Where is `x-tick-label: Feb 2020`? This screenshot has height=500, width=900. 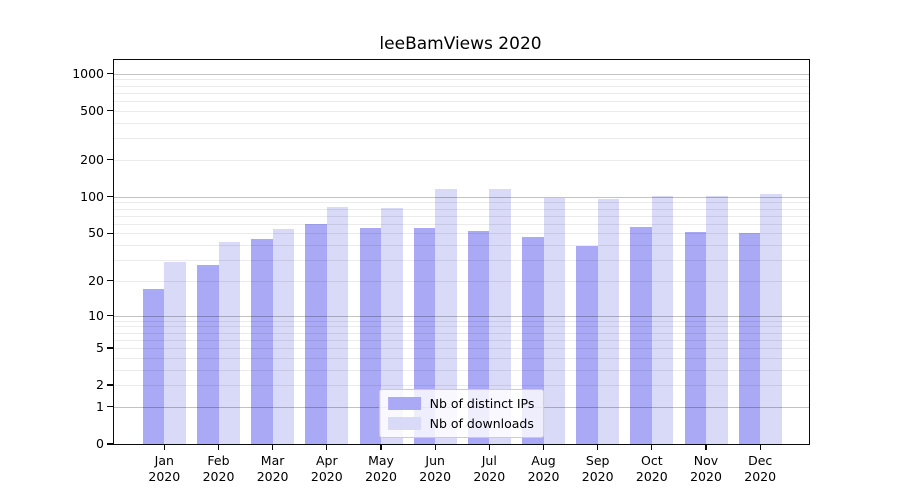
x-tick-label: Feb 2020 is located at coordinates (219, 469).